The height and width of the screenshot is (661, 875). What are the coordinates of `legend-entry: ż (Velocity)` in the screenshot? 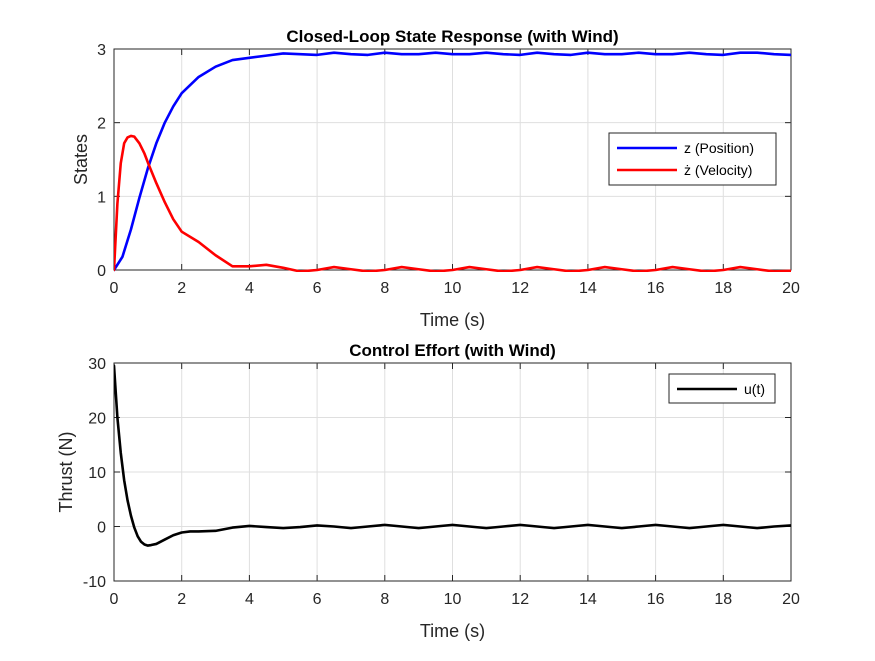 It's located at (718, 170).